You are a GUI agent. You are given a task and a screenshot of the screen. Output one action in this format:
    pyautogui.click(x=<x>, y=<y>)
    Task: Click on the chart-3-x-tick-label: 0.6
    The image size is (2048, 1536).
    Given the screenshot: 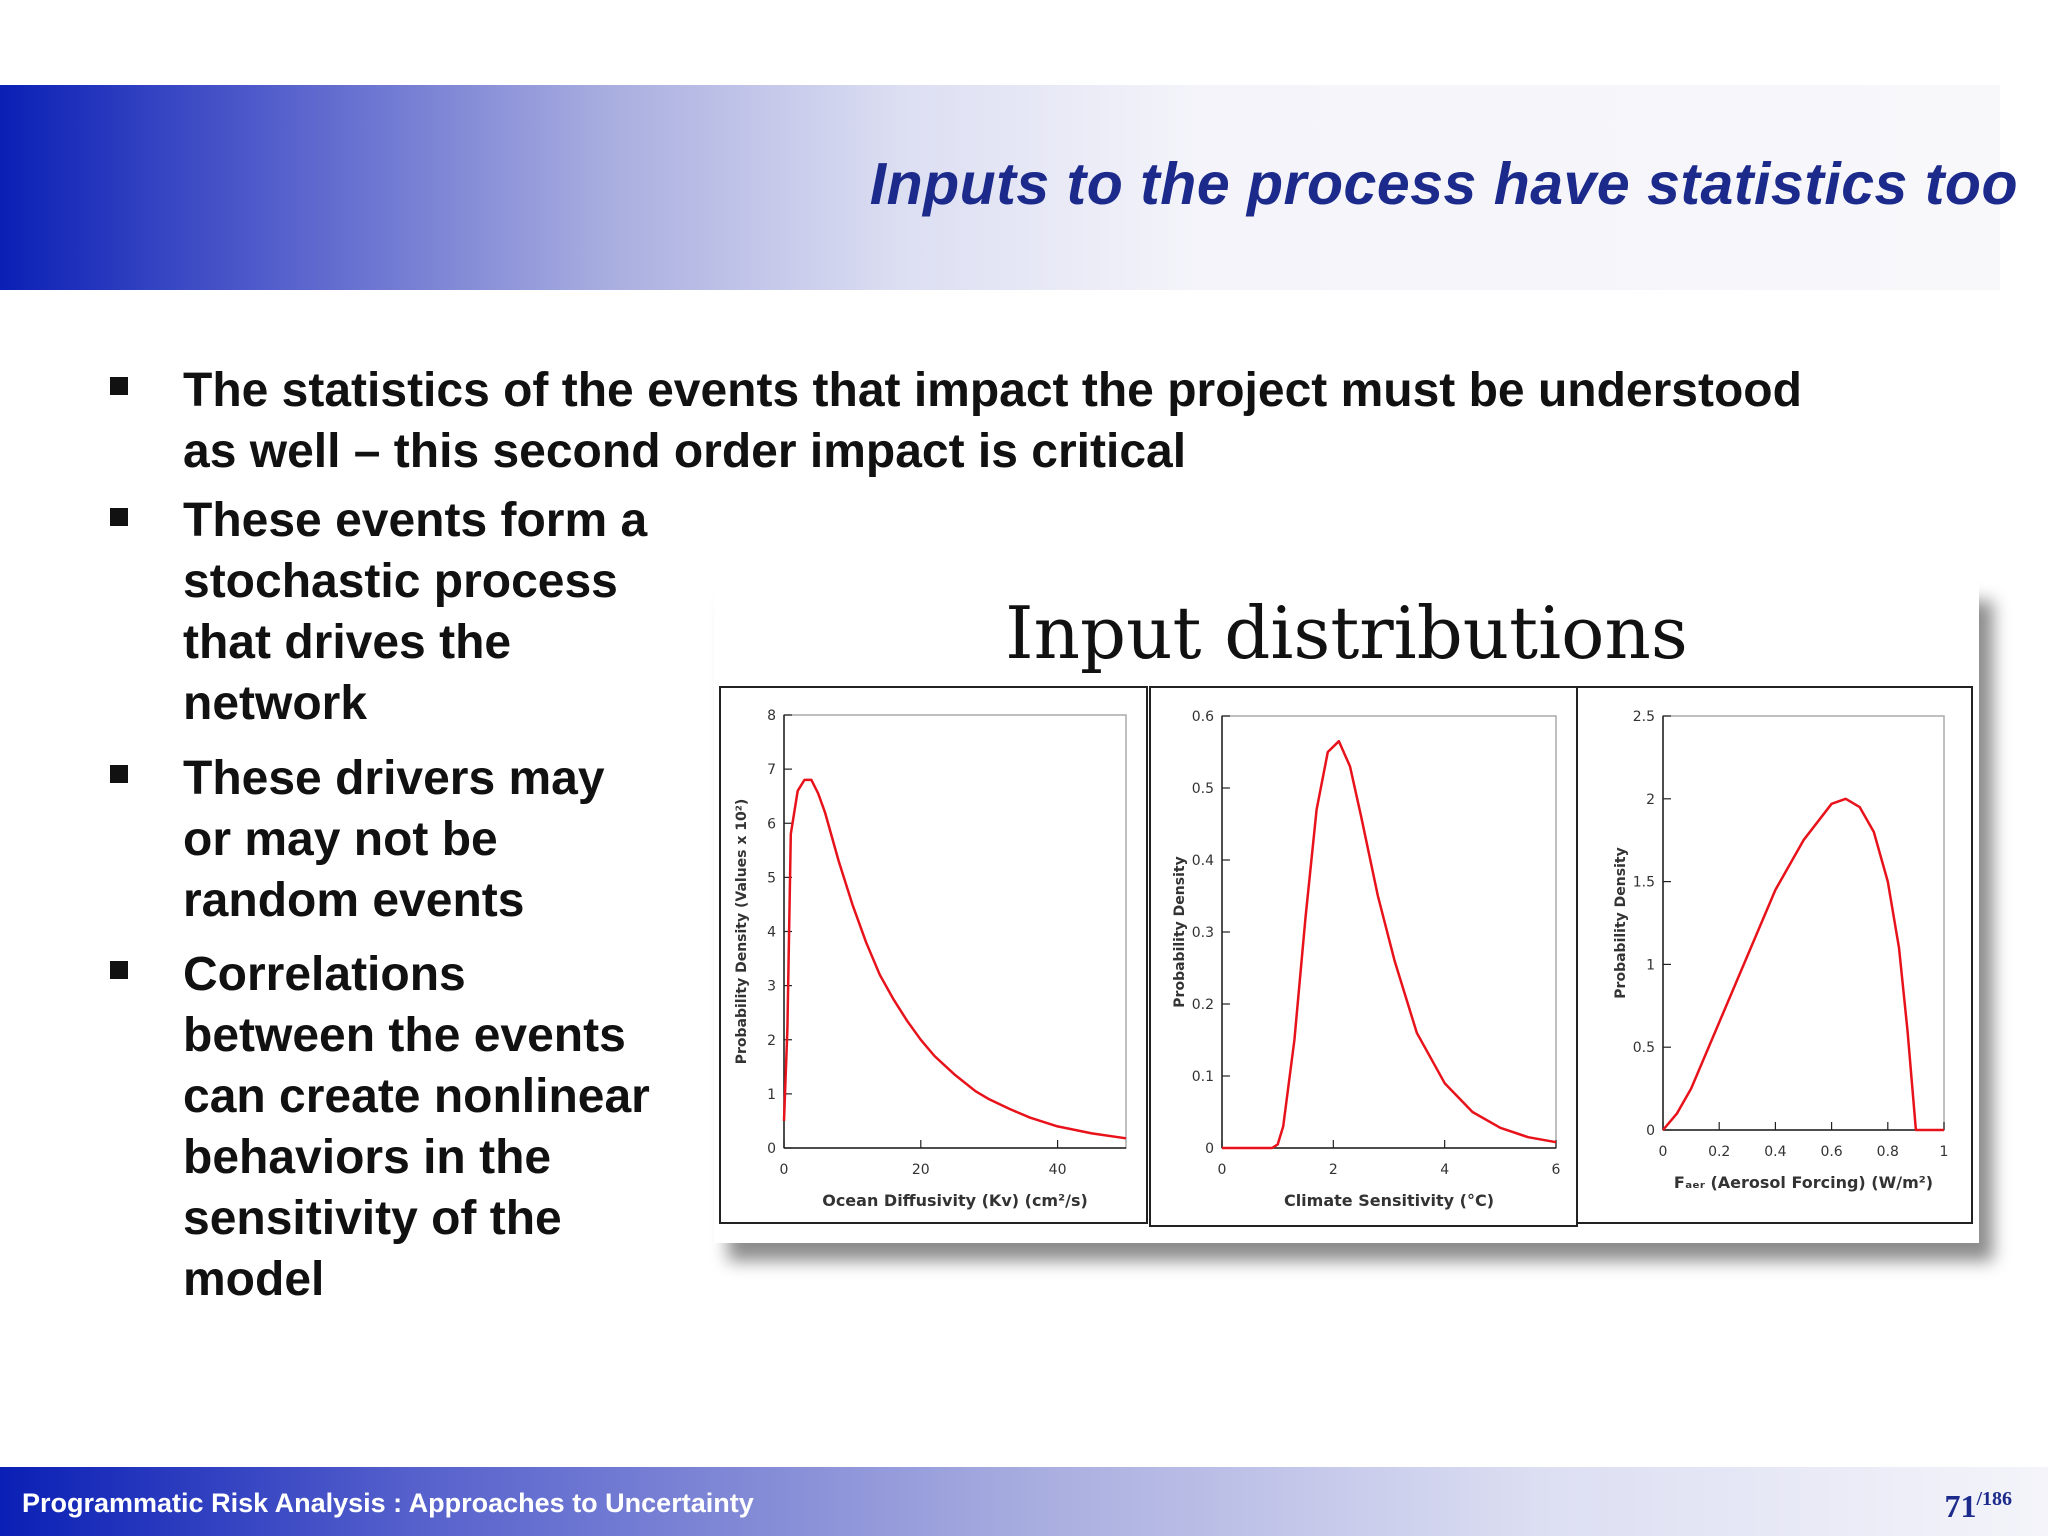 What is the action you would take?
    pyautogui.click(x=1831, y=1152)
    